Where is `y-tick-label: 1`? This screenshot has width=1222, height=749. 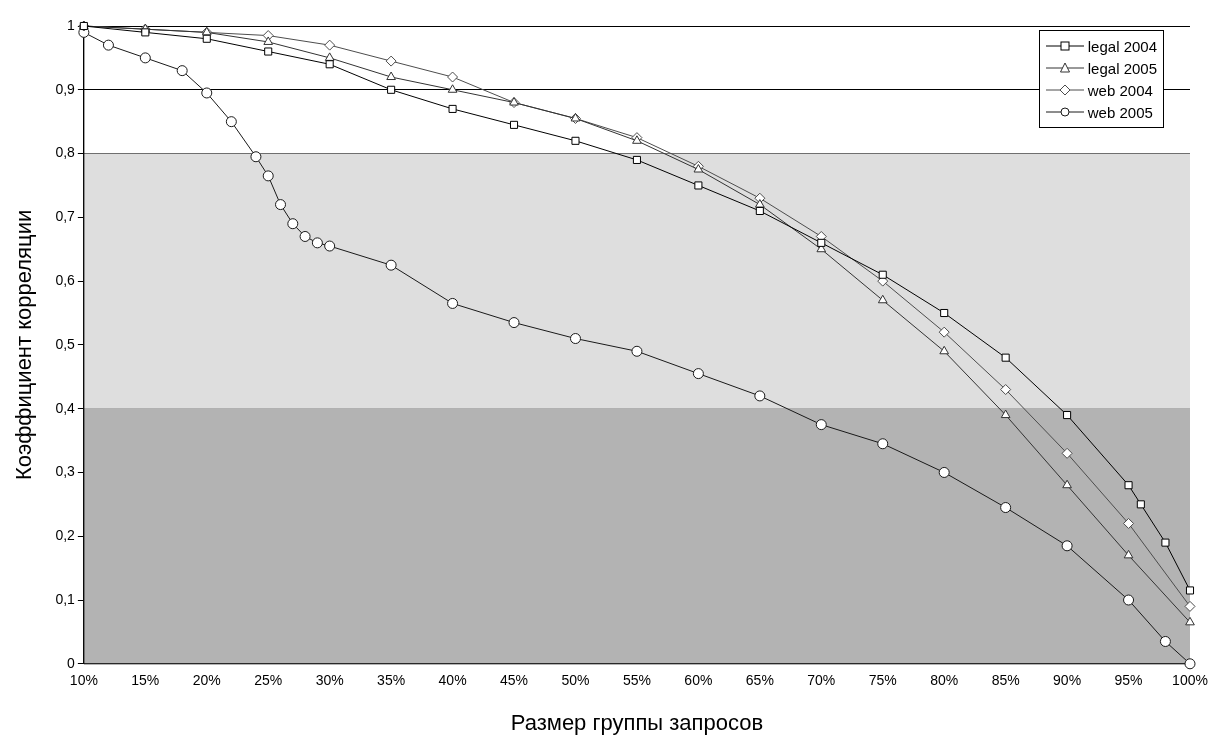
y-tick-label: 1 is located at coordinates (71, 24).